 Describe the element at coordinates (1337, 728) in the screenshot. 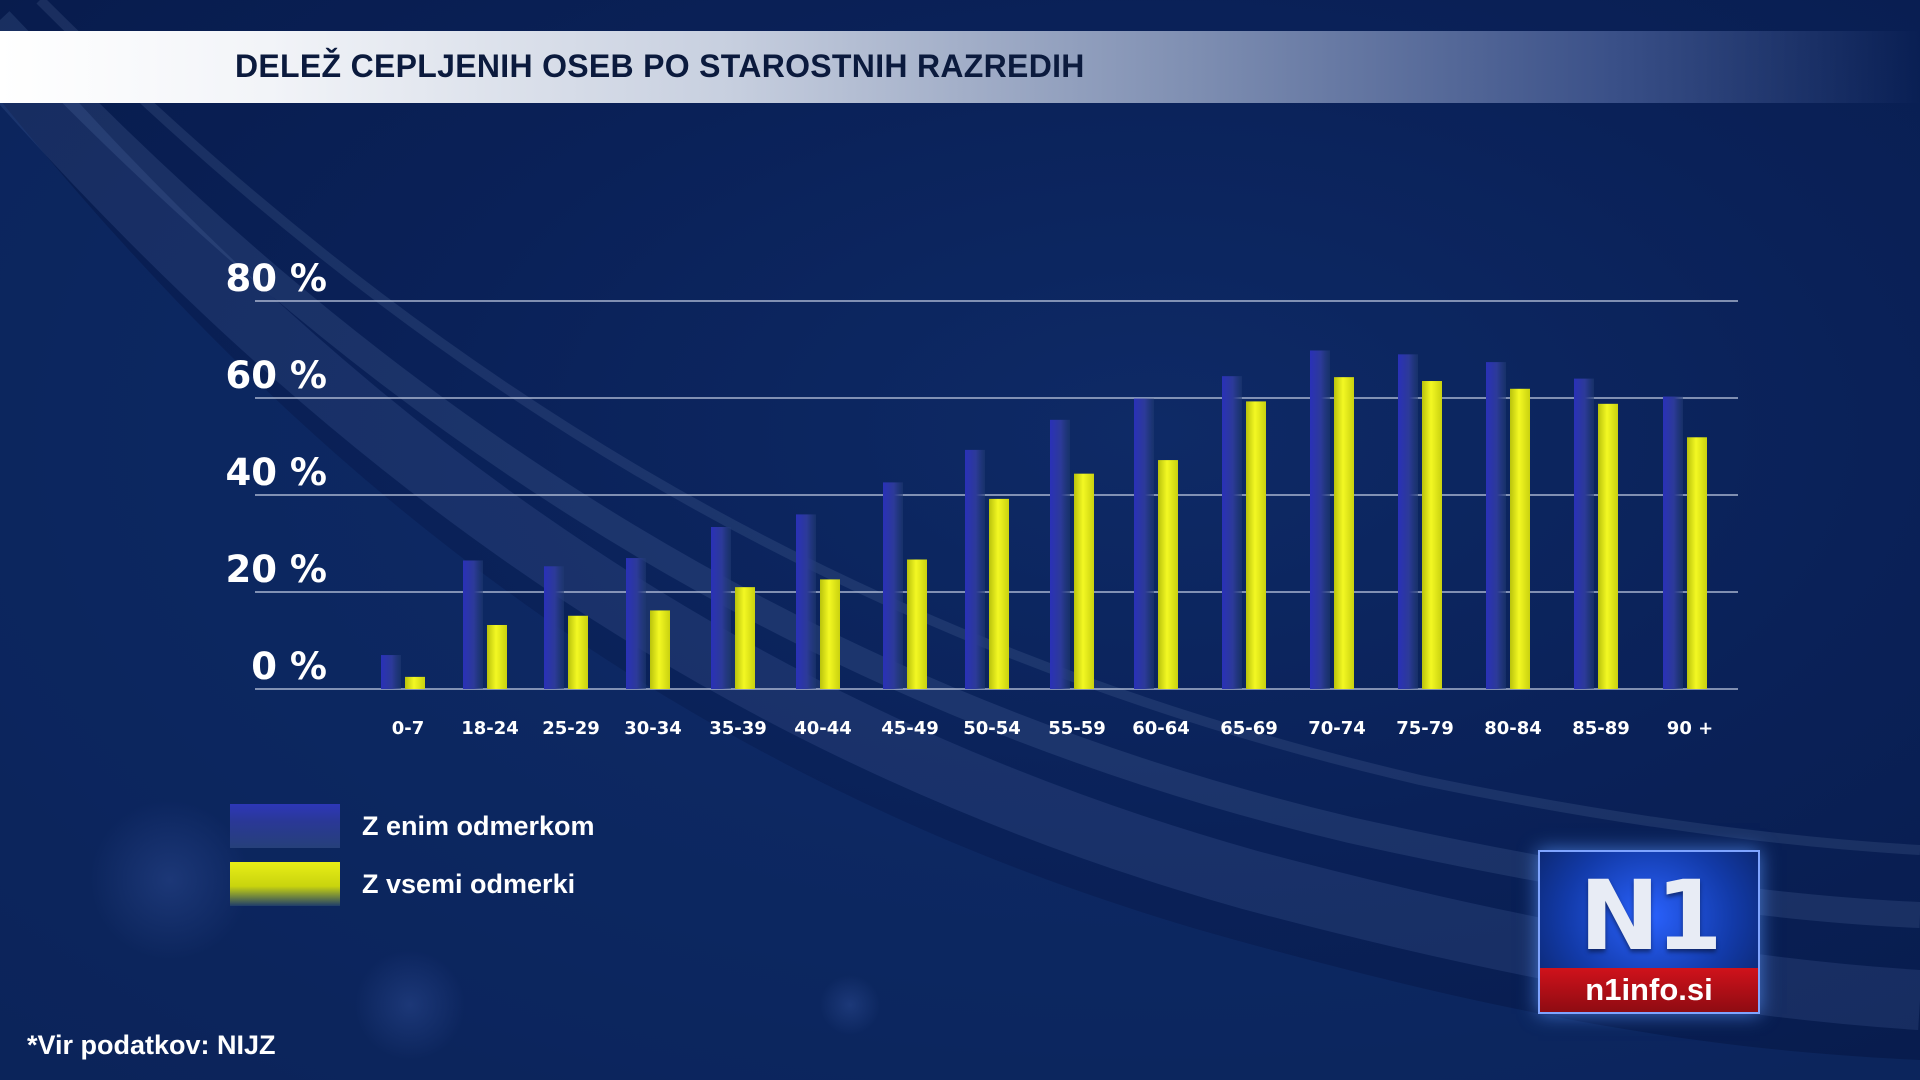

I see `x-category-label-70-74: 70-74` at that location.